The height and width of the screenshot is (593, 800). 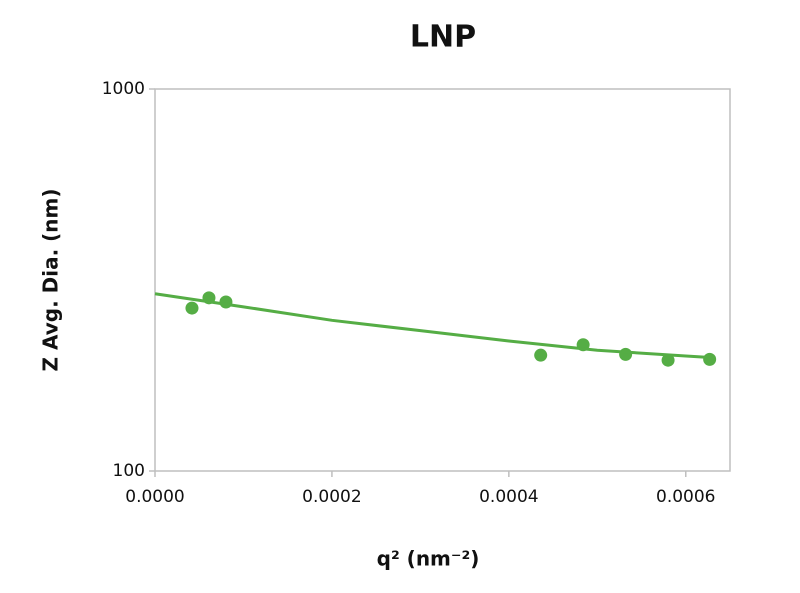 What do you see at coordinates (154, 497) in the screenshot?
I see `x-tick-label: 0.0000` at bounding box center [154, 497].